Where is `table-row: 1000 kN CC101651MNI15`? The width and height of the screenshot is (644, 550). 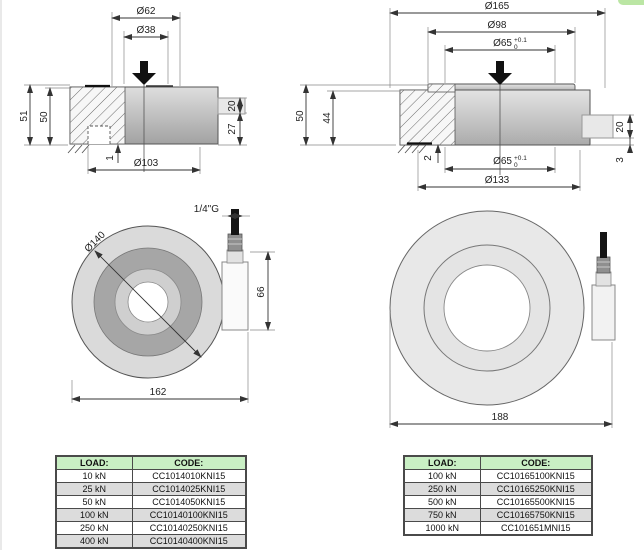
table-row: 1000 kN CC101651MNI15 is located at coordinates (498, 528).